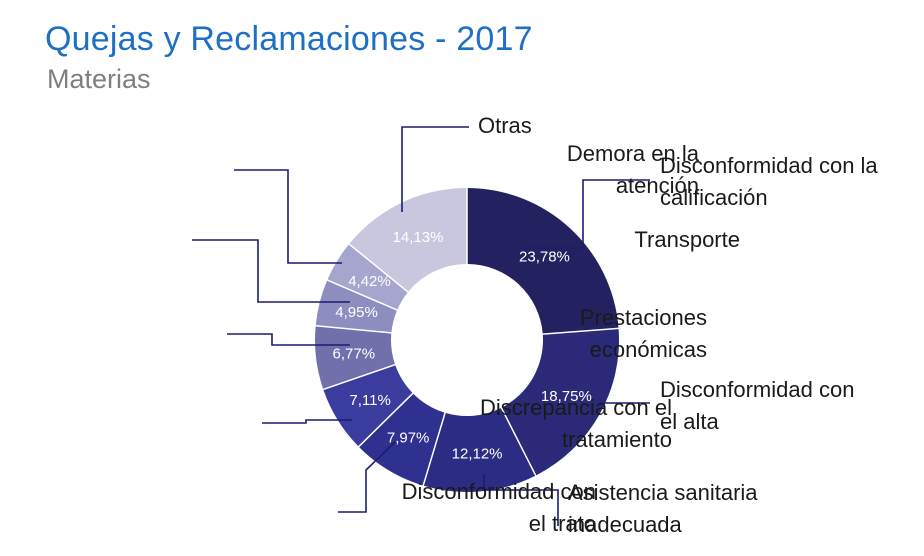  I want to click on category-label-line: Discrepancia con el, so click(576, 407).